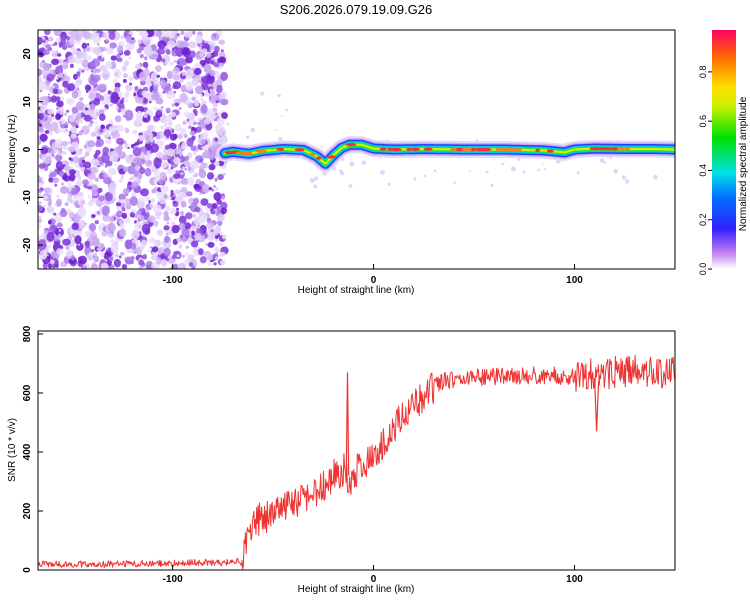  I want to click on snr-x-tick-label: 0, so click(374, 579).